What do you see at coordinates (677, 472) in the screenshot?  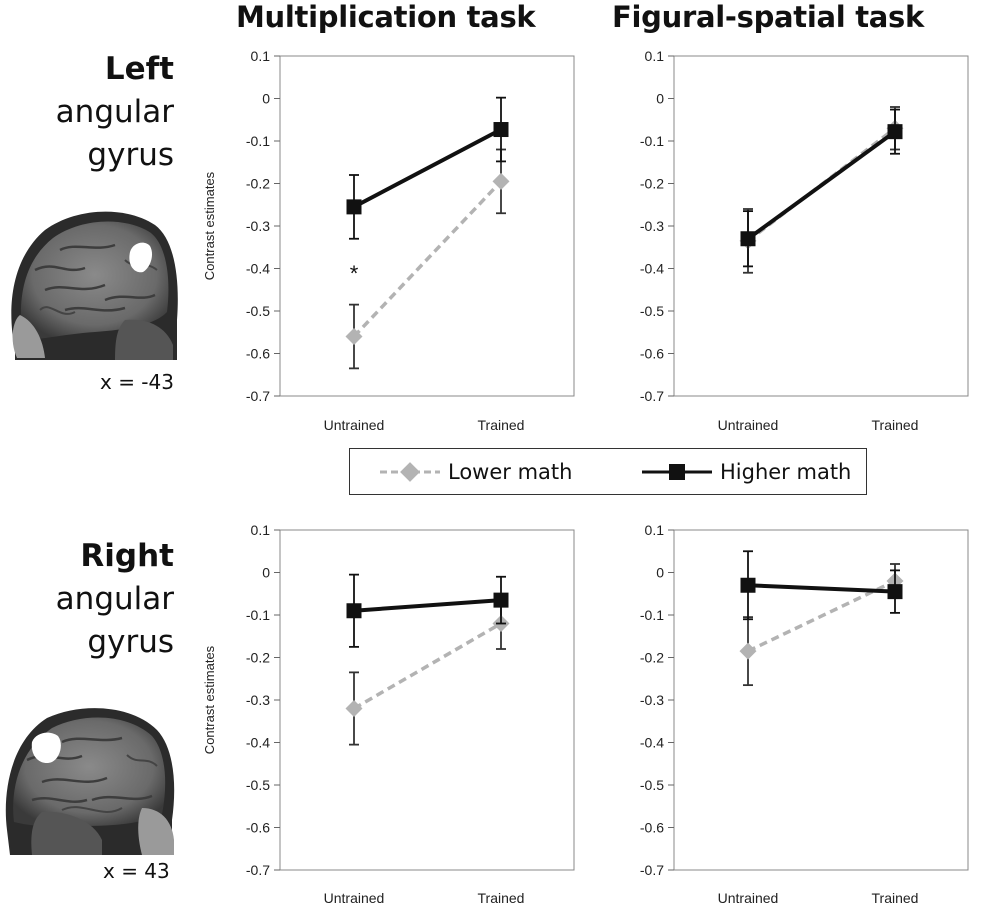 I see `legend-swatch-higher-math` at bounding box center [677, 472].